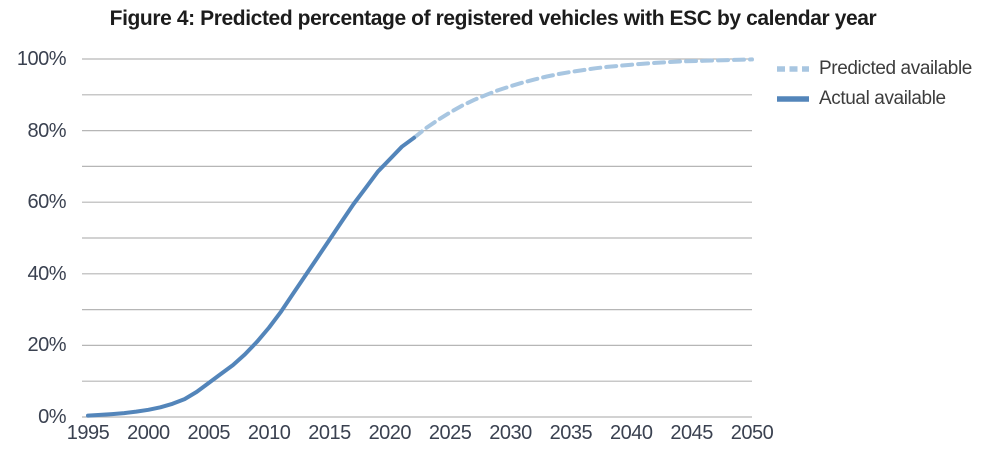  What do you see at coordinates (46, 345) in the screenshot?
I see `y-axis-tick-20: 20%` at bounding box center [46, 345].